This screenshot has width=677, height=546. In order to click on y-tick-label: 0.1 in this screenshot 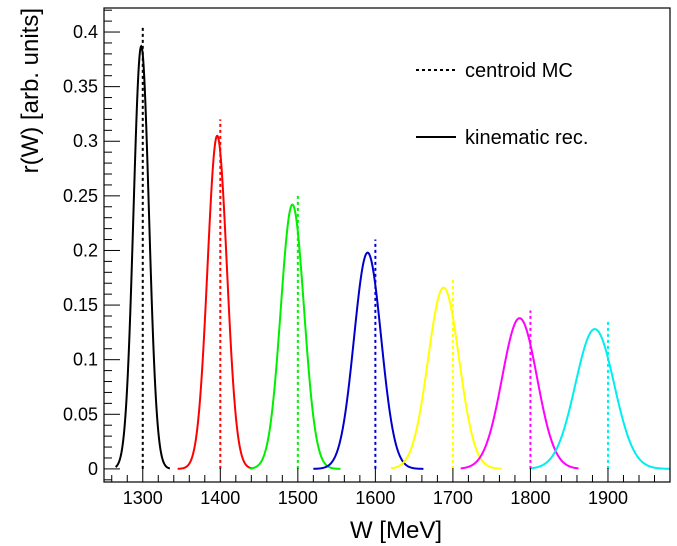, I will do `click(85, 360)`.